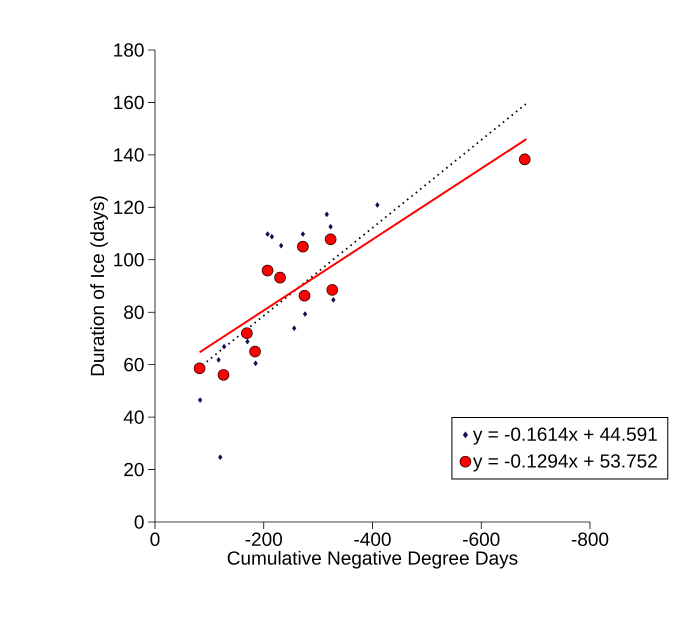 The image size is (694, 621). I want to click on y-tick-label: 160, so click(129, 103).